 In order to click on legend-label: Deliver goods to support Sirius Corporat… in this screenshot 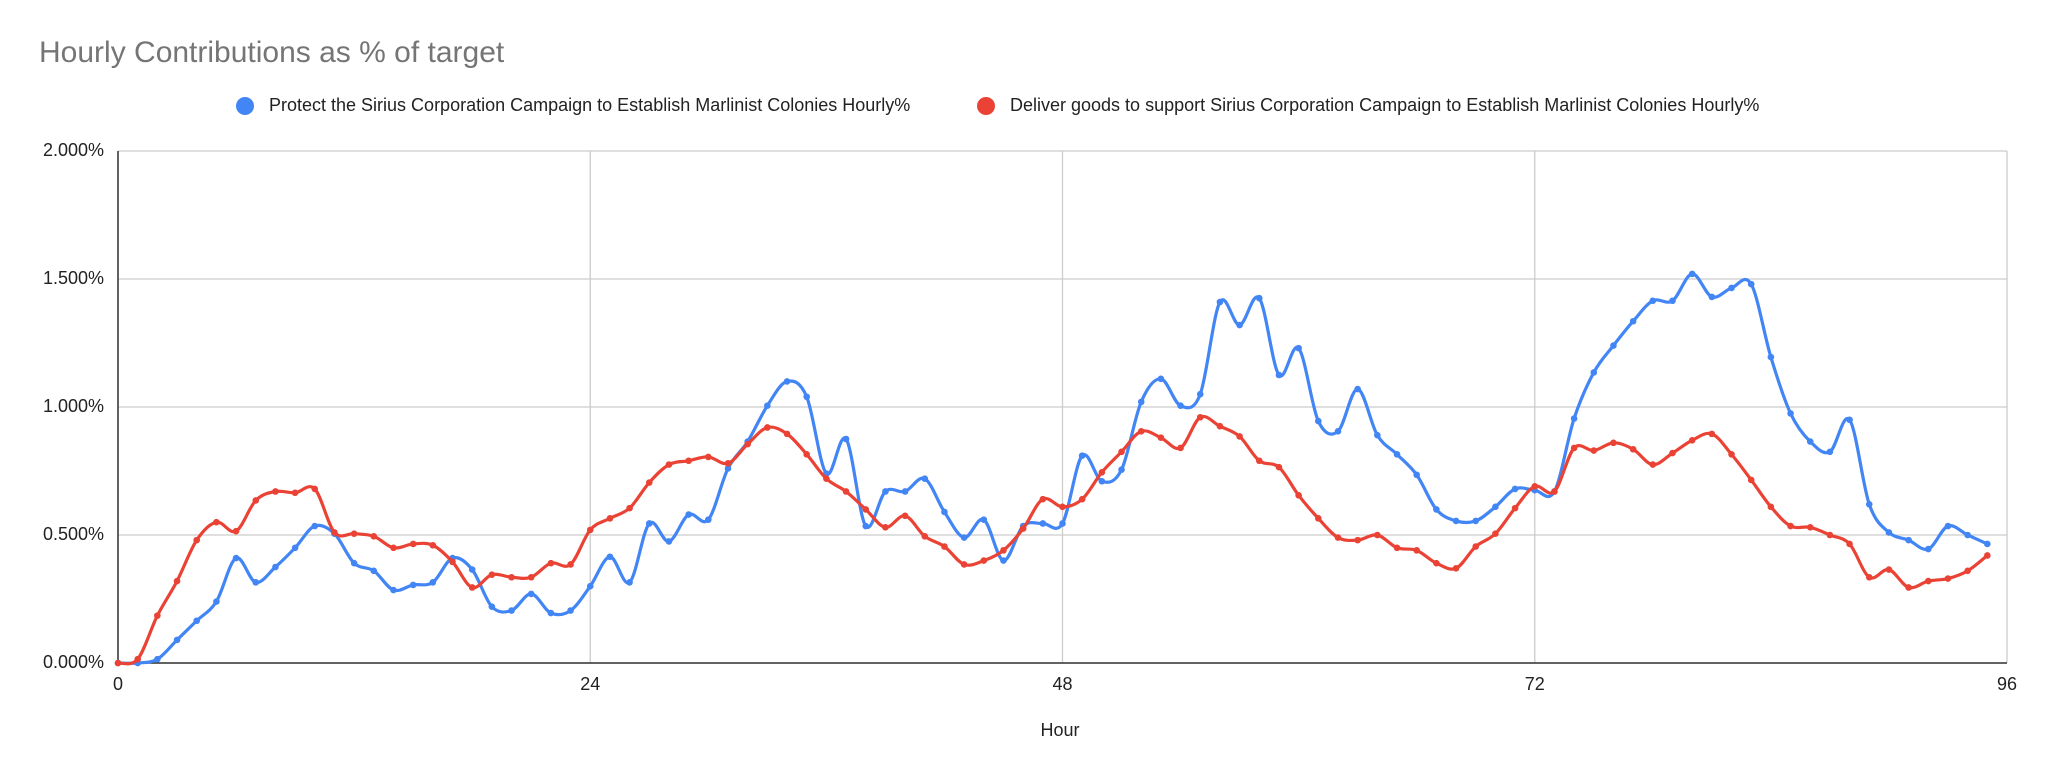, I will do `click(1384, 105)`.